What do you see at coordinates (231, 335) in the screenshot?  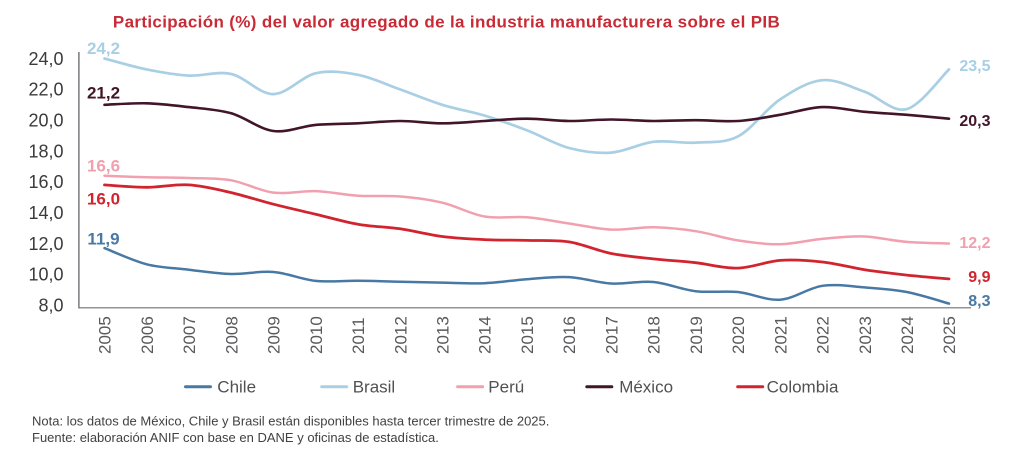 I see `svg-text: 2008` at bounding box center [231, 335].